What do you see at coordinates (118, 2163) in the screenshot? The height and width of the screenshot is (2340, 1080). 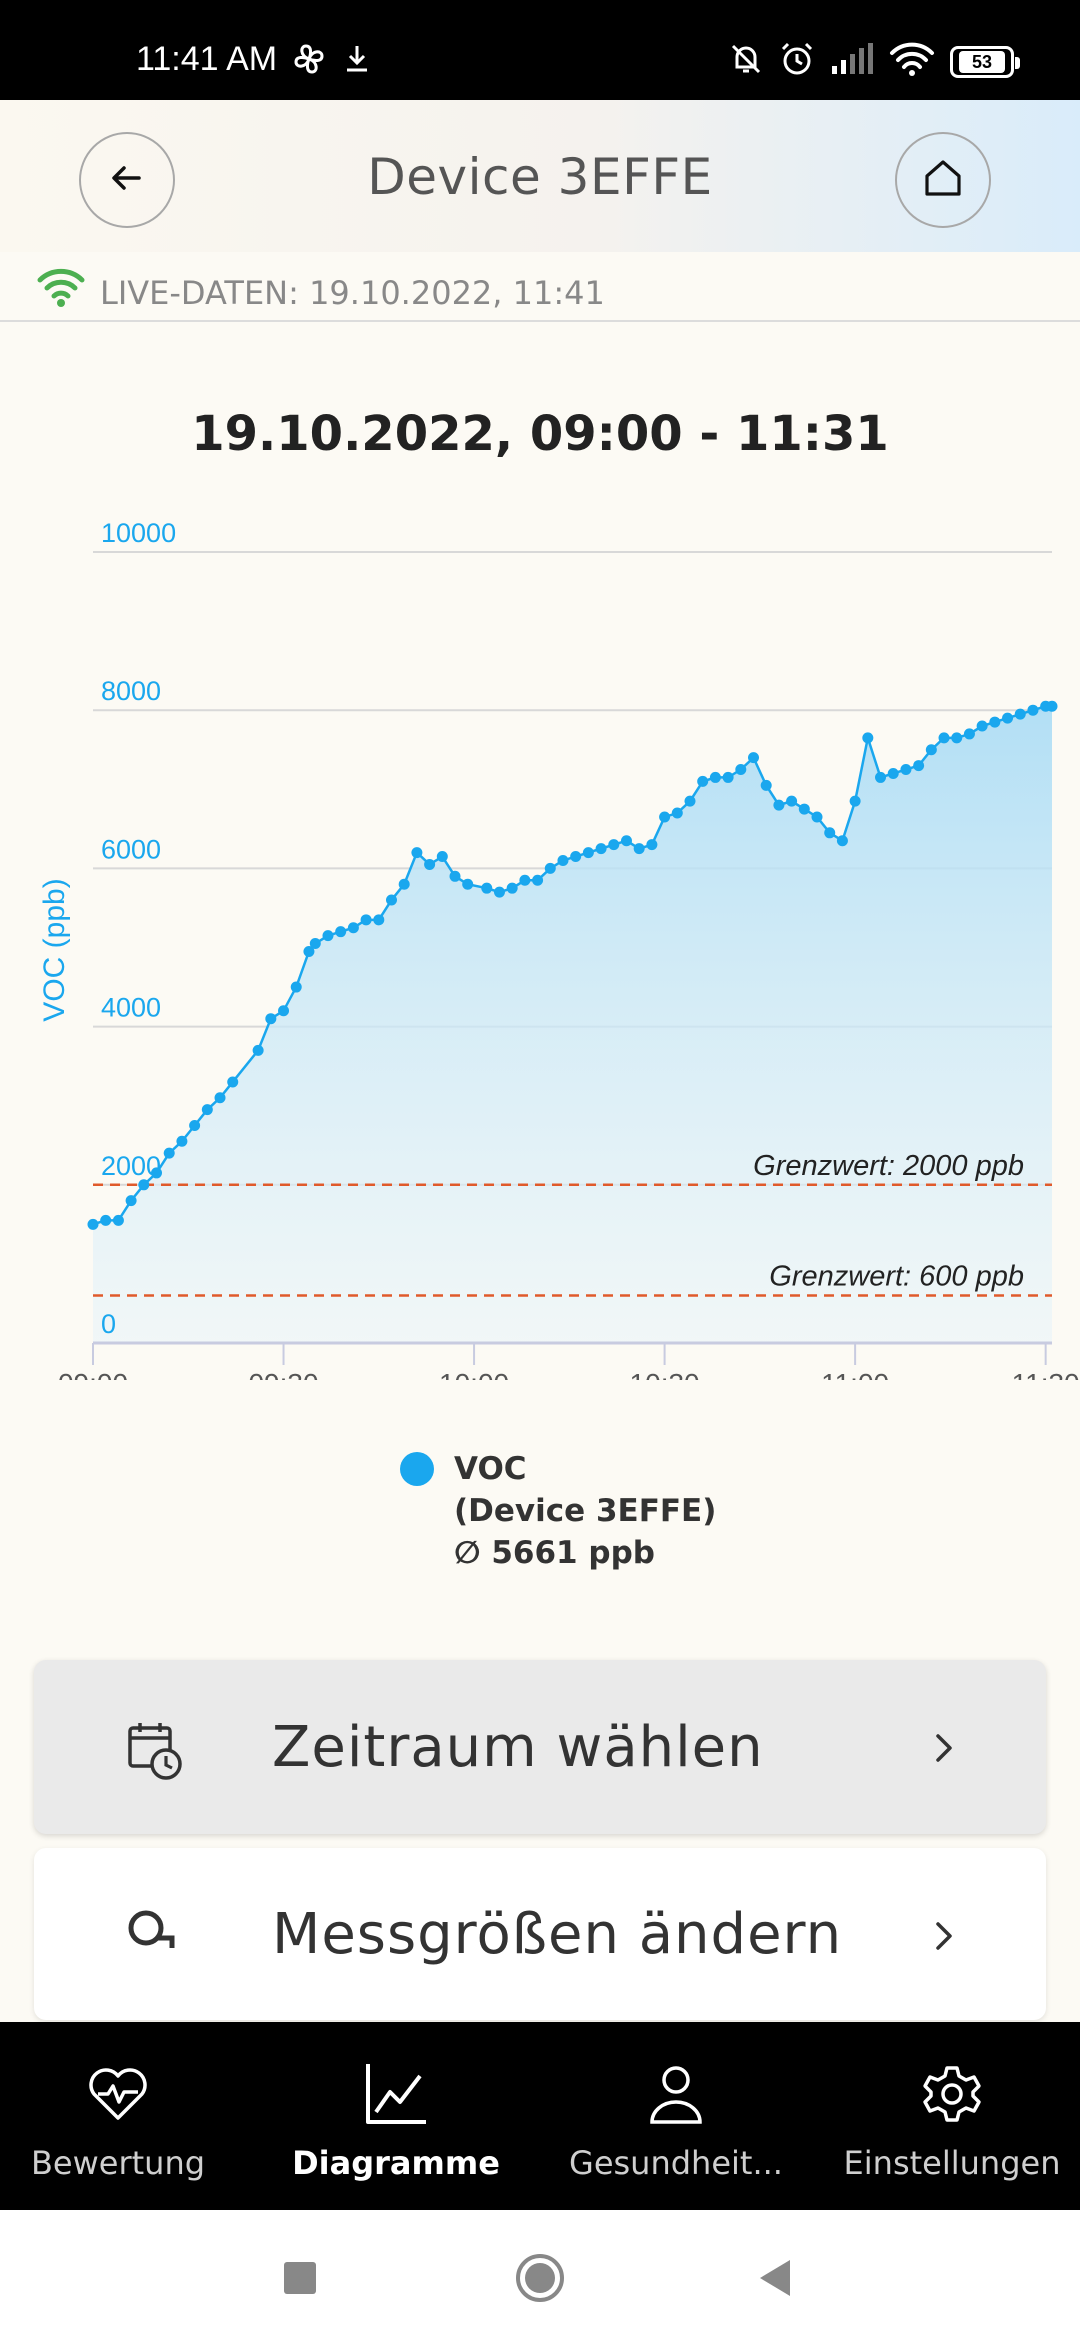 I see `nav-label-bewertung: Bewertung` at bounding box center [118, 2163].